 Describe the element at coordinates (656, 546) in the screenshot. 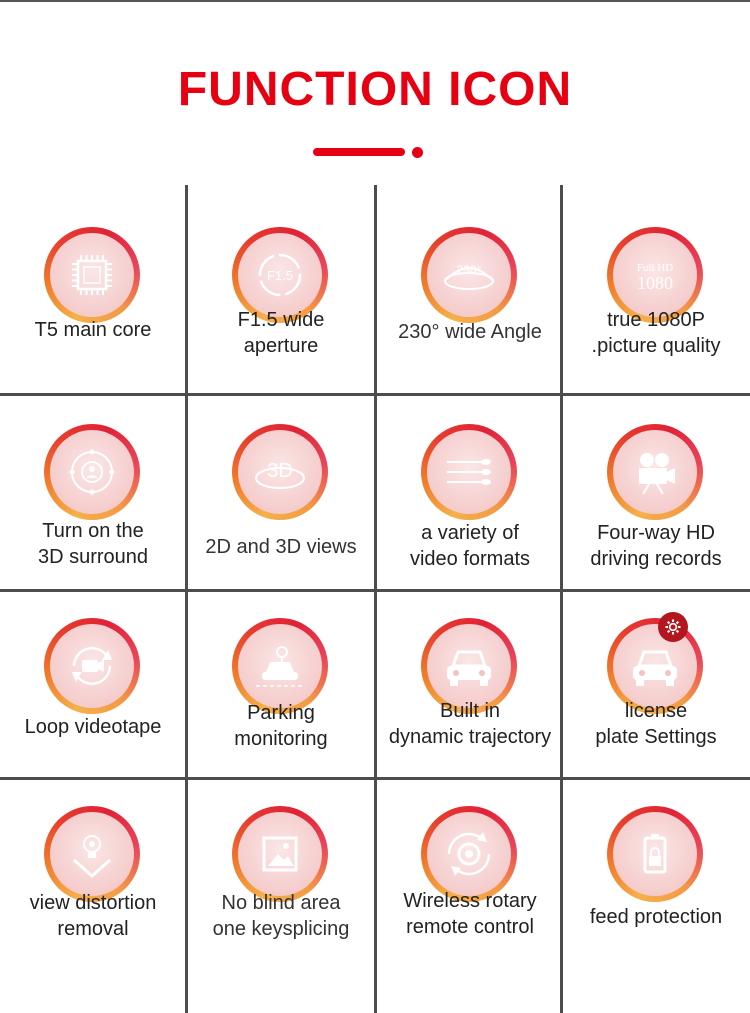

I see `feature-label: Four-way HD driving records` at that location.